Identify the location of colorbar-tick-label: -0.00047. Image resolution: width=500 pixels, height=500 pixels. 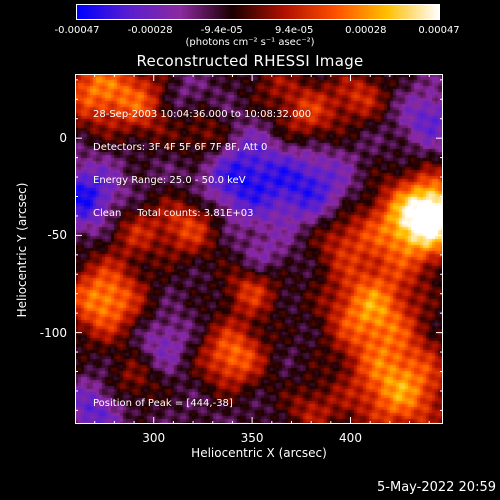
(77, 30).